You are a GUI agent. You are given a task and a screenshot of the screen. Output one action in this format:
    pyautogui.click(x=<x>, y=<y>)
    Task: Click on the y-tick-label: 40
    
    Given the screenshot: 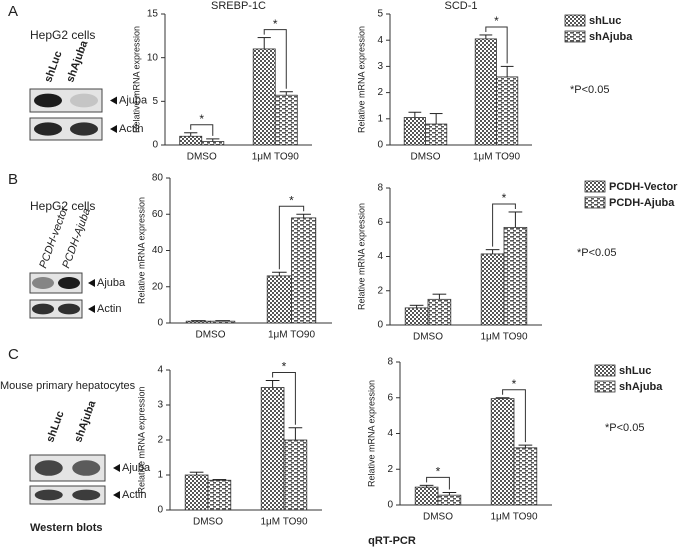 What is the action you would take?
    pyautogui.click(x=158, y=250)
    